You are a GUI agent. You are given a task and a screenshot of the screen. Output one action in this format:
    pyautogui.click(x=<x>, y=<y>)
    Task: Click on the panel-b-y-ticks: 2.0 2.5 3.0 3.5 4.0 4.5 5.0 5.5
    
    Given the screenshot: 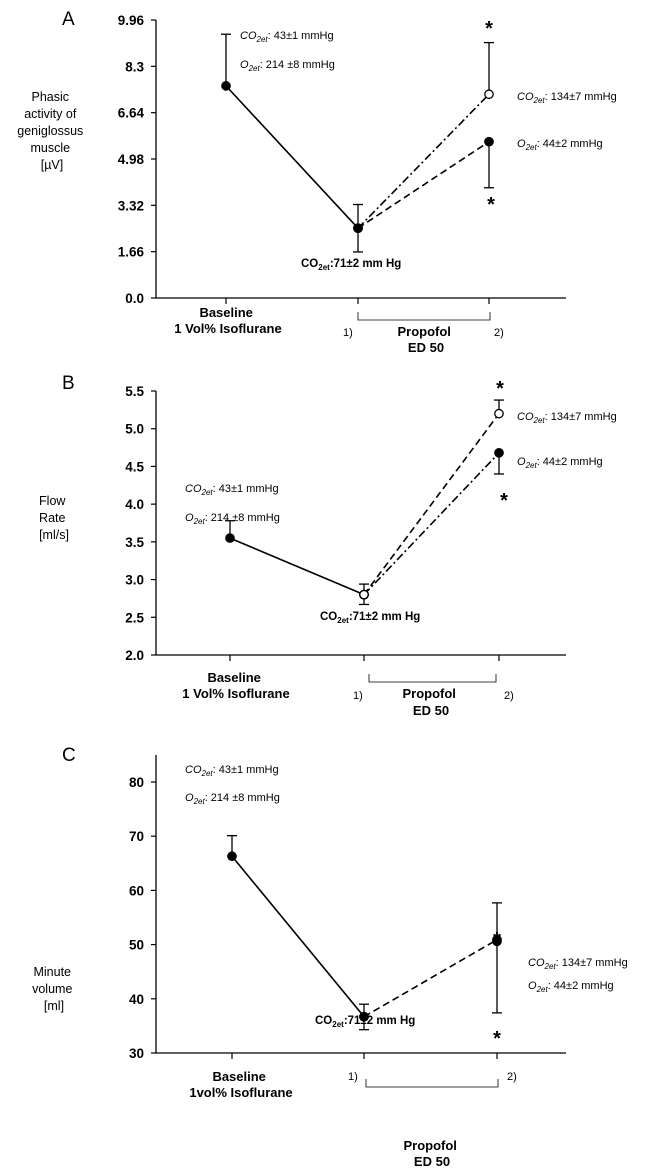 What is the action you would take?
    pyautogui.click(x=312, y=523)
    